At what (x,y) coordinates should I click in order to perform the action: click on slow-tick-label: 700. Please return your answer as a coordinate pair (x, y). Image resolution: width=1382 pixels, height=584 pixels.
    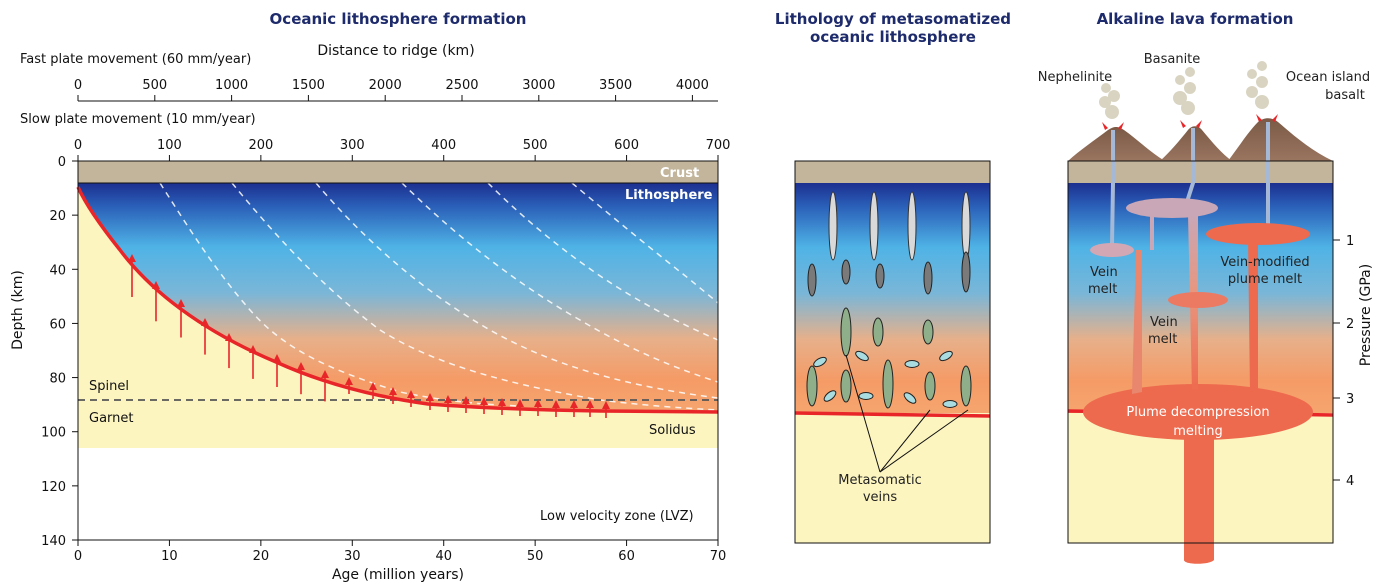
    Looking at the image, I should click on (718, 145).